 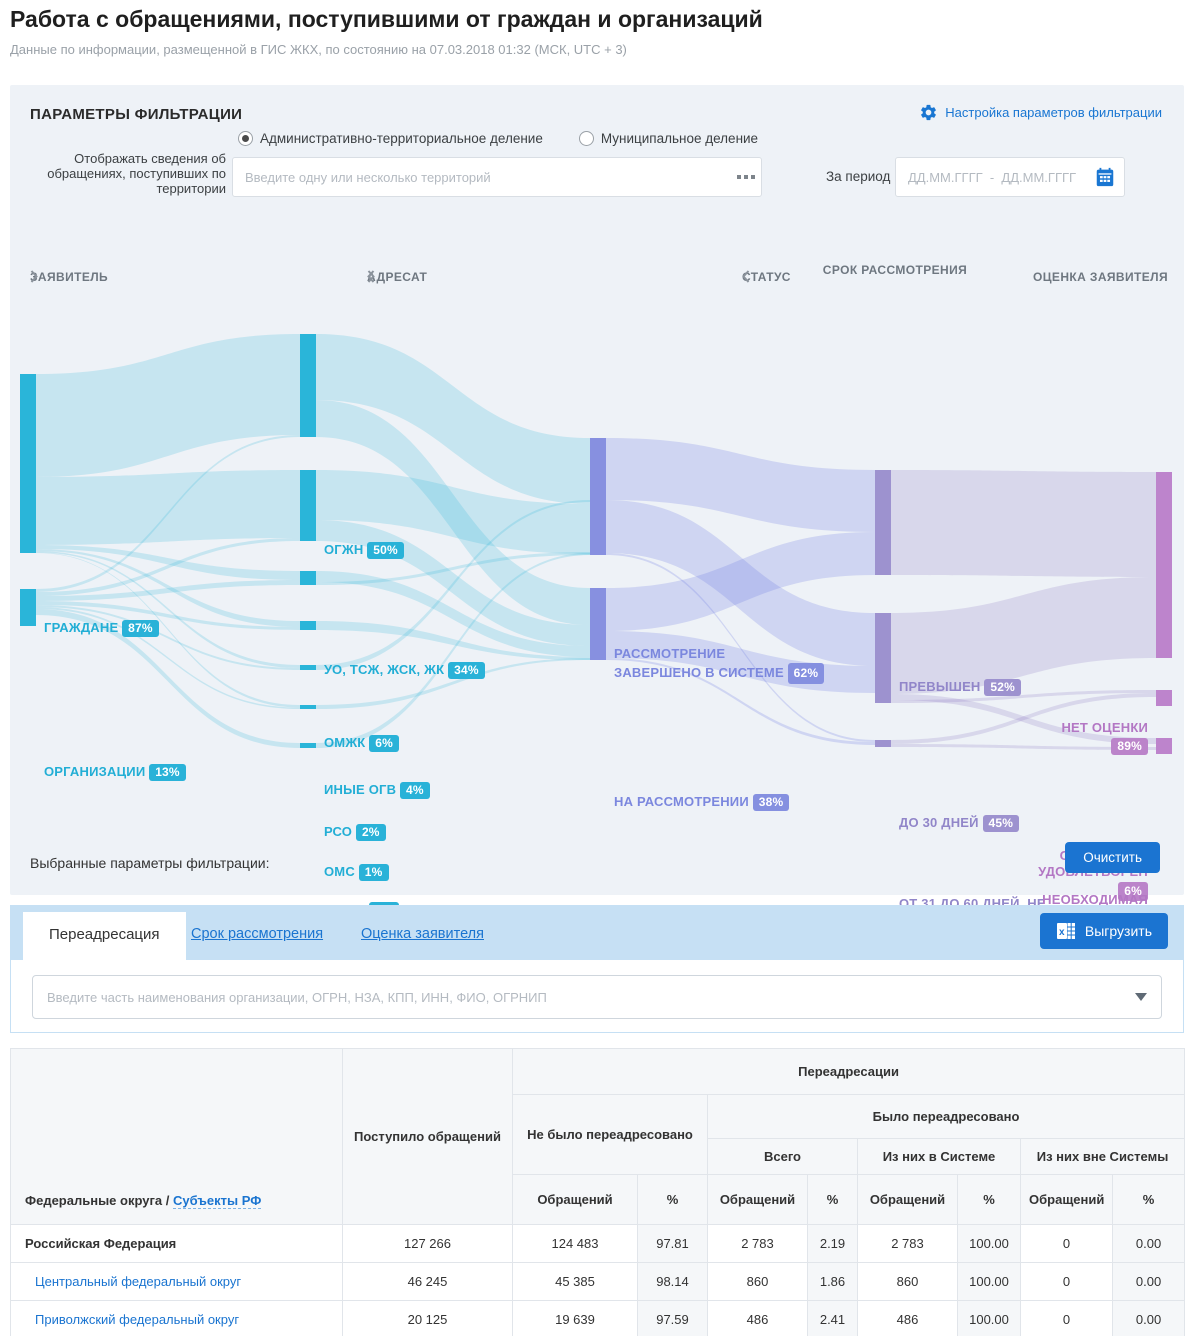 I want to click on sankey-column-status: СТАТУС, so click(x=766, y=277).